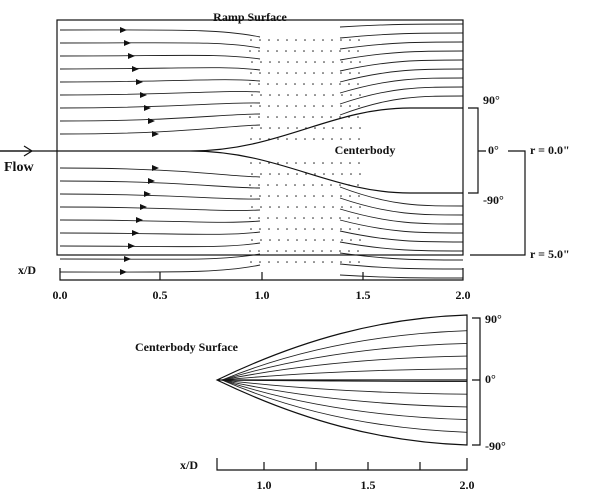  I want to click on flow-arrow, so click(17, 151).